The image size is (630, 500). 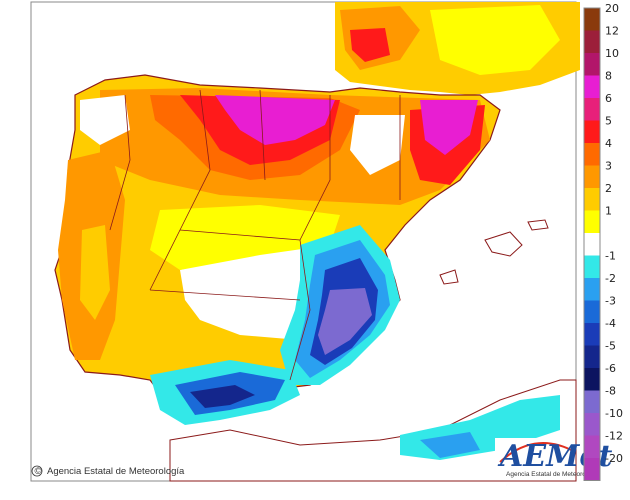 I want to click on legend-label: -10, so click(x=614, y=413).